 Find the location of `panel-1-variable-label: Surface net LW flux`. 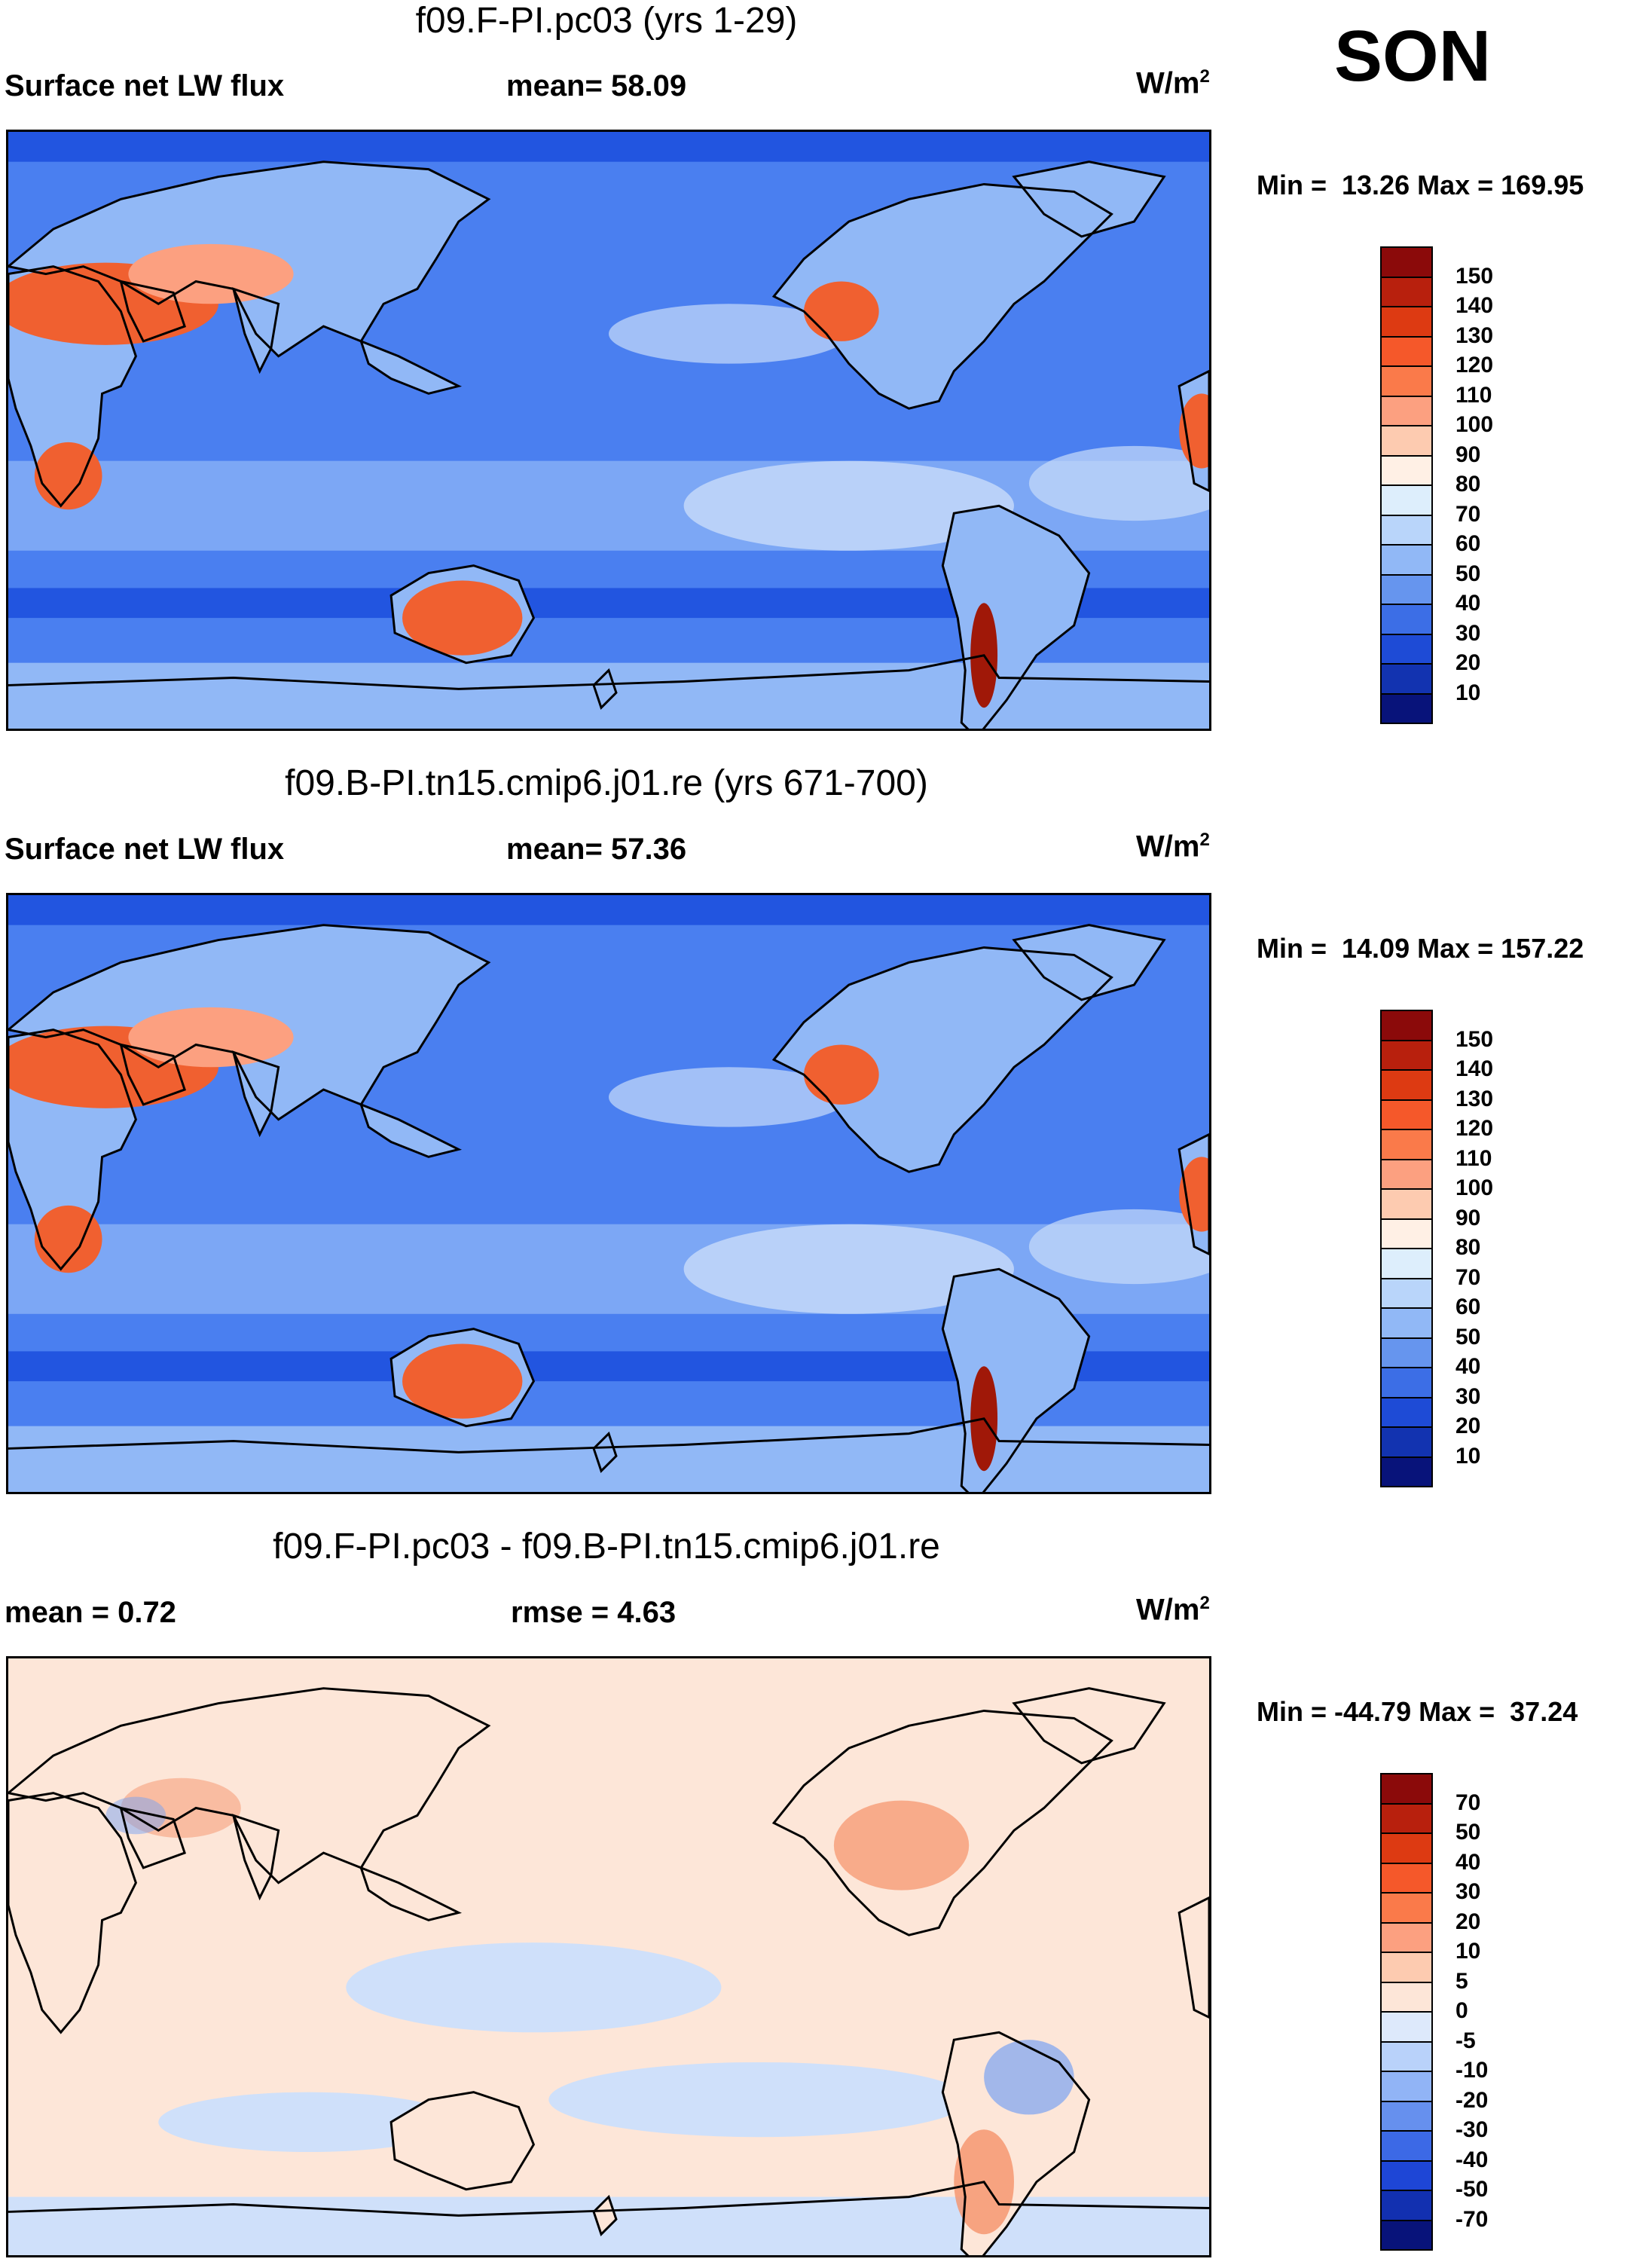

panel-1-variable-label: Surface net LW flux is located at coordinates (145, 85).